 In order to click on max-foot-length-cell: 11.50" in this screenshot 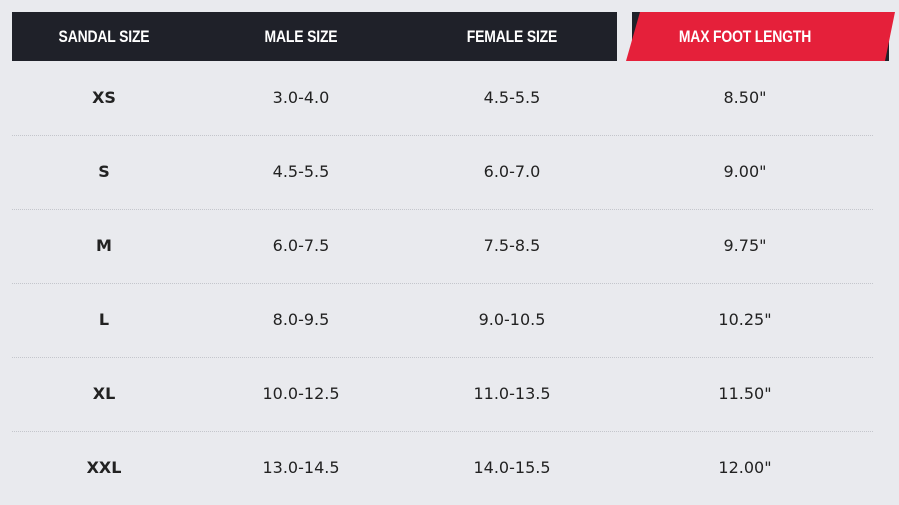, I will do `click(745, 393)`.